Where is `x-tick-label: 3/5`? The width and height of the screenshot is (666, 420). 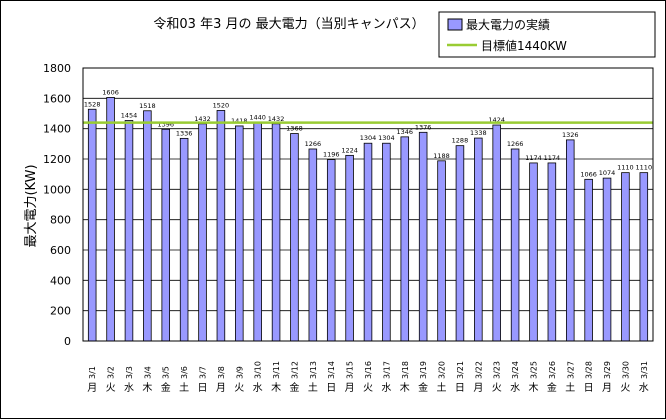
x-tick-label: 3/5 is located at coordinates (166, 372).